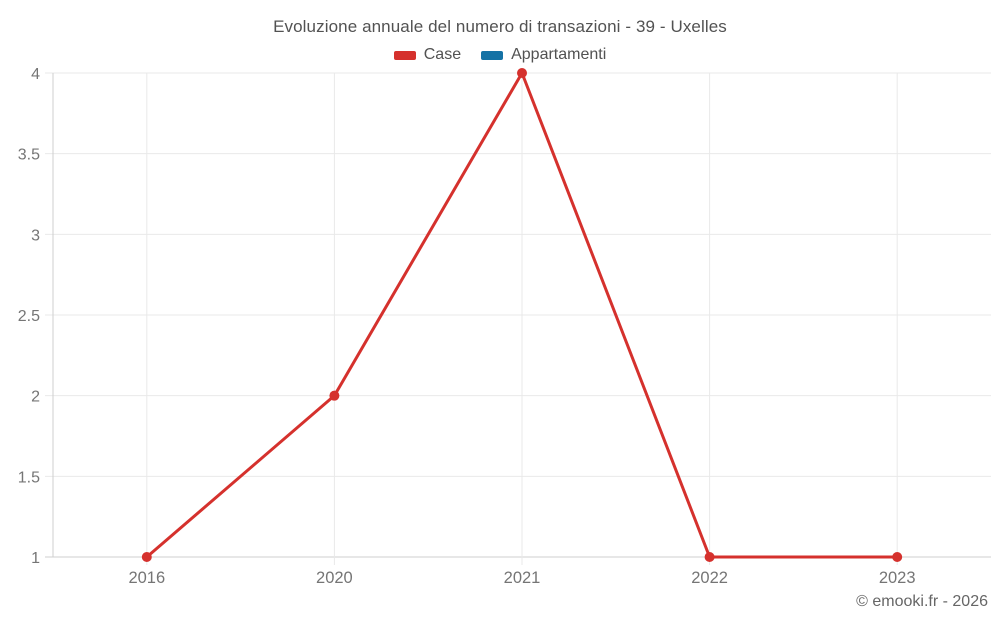 The height and width of the screenshot is (625, 1000). What do you see at coordinates (146, 578) in the screenshot?
I see `x-tick-label: 2016` at bounding box center [146, 578].